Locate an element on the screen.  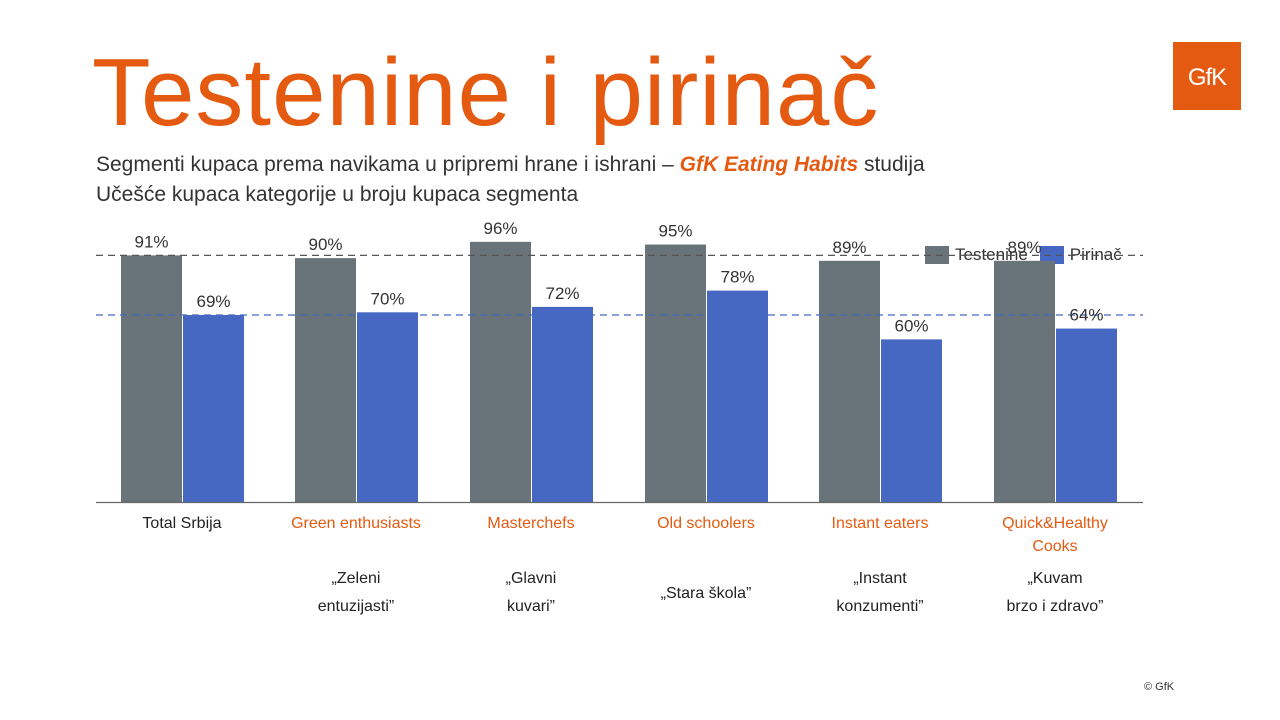
category-label-0: Total Srbija is located at coordinates (181, 523).